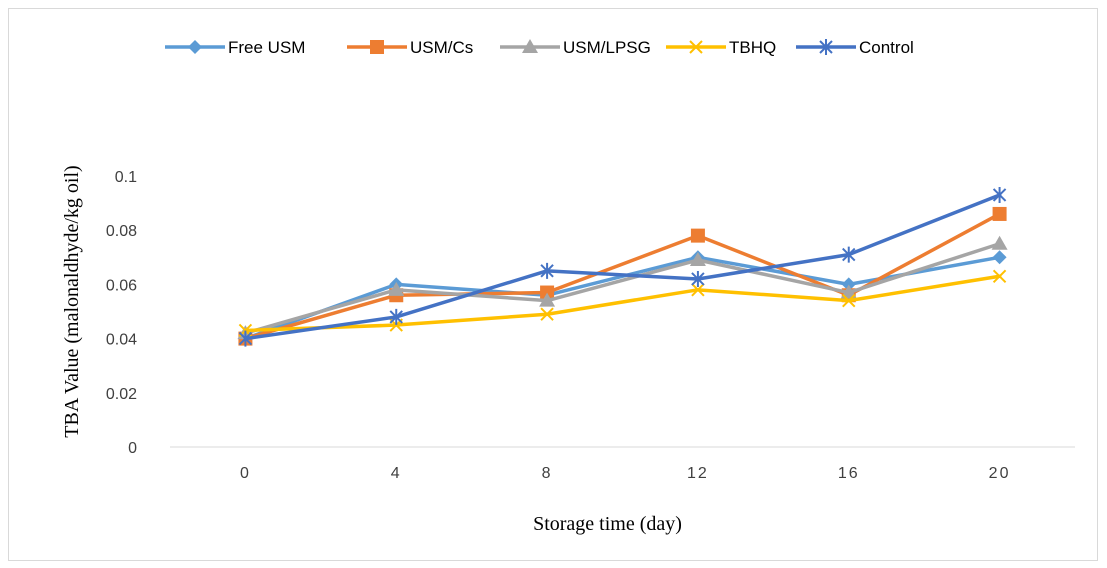 This screenshot has width=1107, height=568. I want to click on legend: Free USM USM/Cs USM/LPSG TBHQ Control, so click(539, 47).